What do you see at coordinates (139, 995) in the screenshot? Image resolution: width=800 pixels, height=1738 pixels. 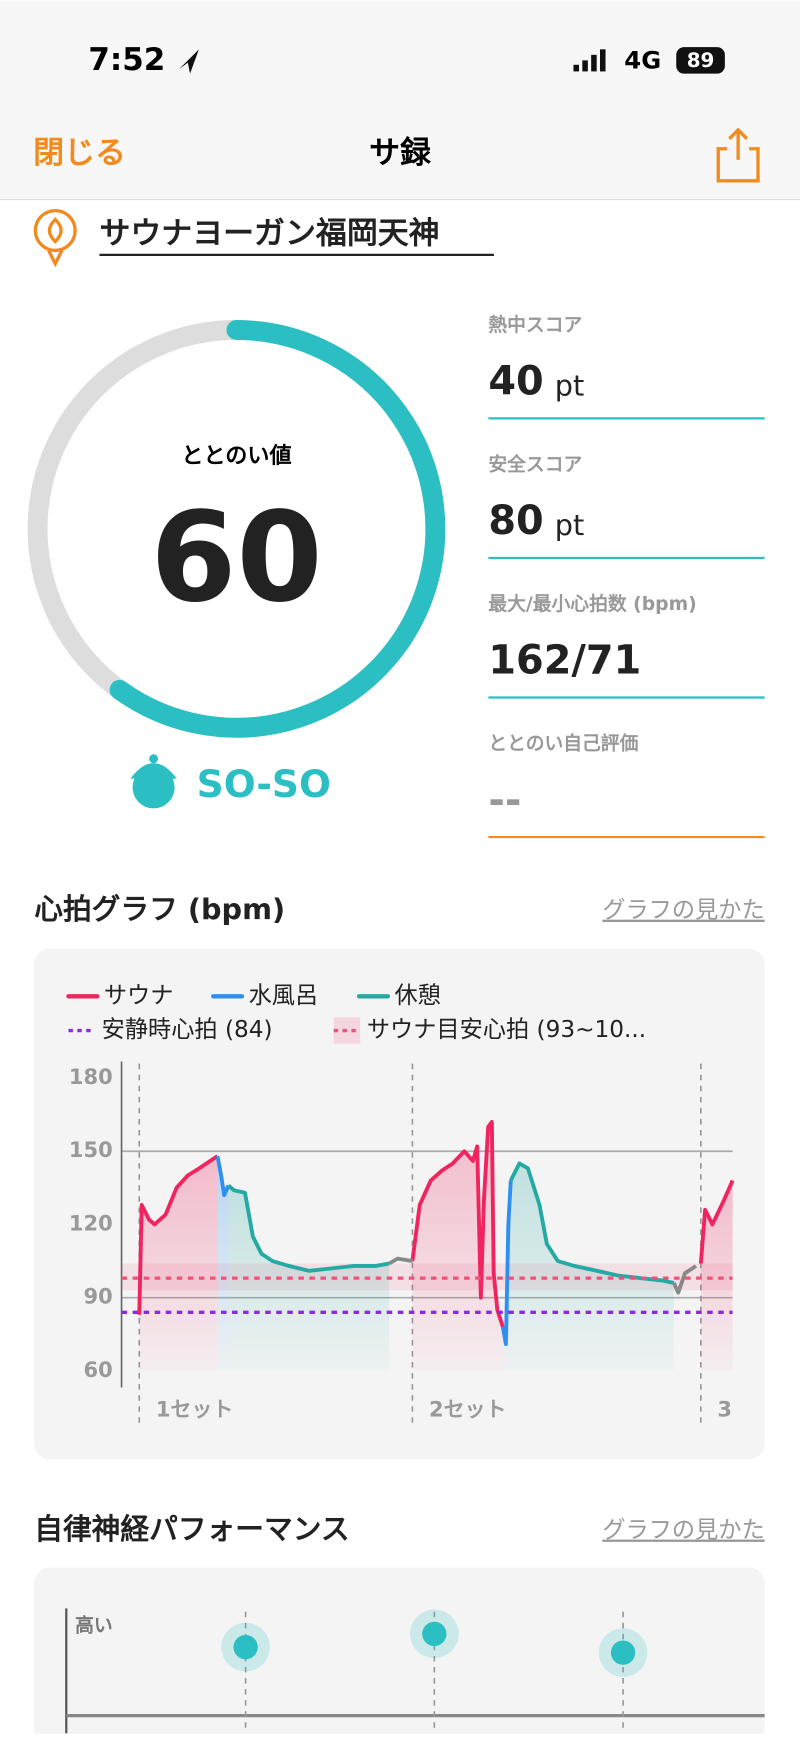 I see `legend-label: サウナ` at bounding box center [139, 995].